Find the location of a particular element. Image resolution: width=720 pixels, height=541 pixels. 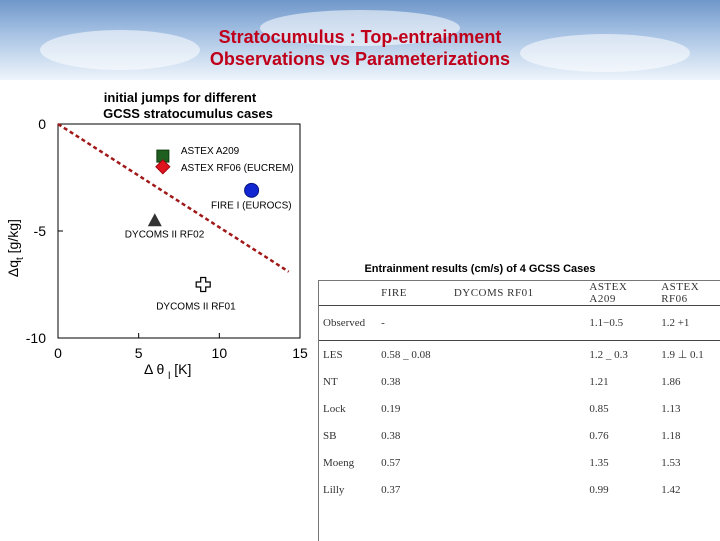

table-cell: 1.35 is located at coordinates (599, 462).